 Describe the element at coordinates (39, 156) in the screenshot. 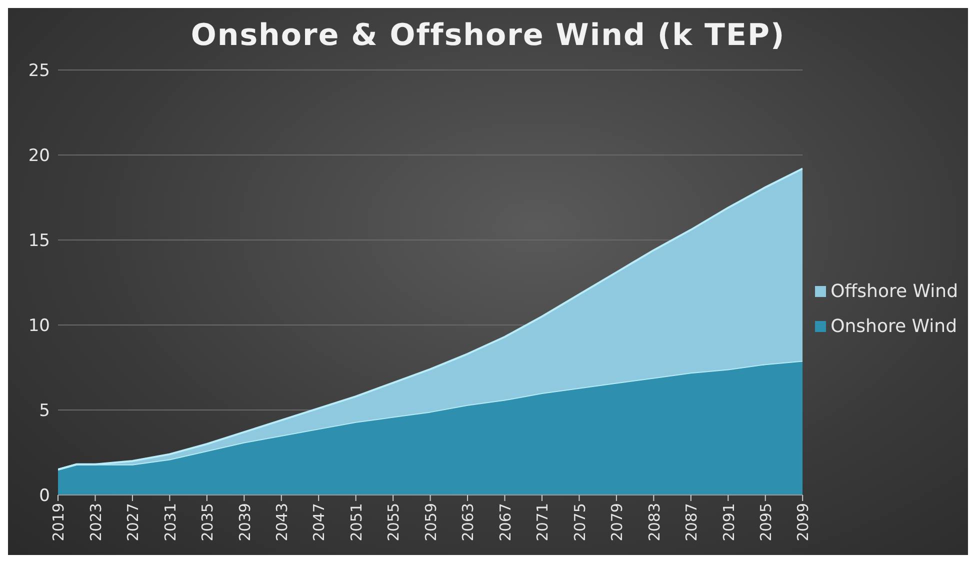

I see `y-tick-label: 20` at that location.